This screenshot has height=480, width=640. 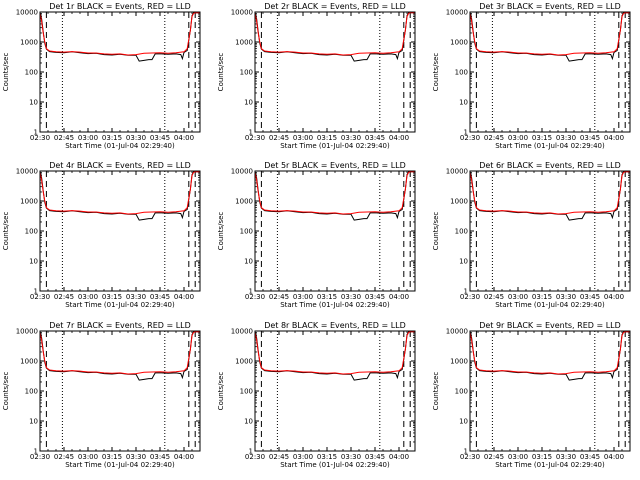 What do you see at coordinates (335, 6) in the screenshot?
I see `panel-title: Det 2r BLACK = Events, RED = LLD` at bounding box center [335, 6].